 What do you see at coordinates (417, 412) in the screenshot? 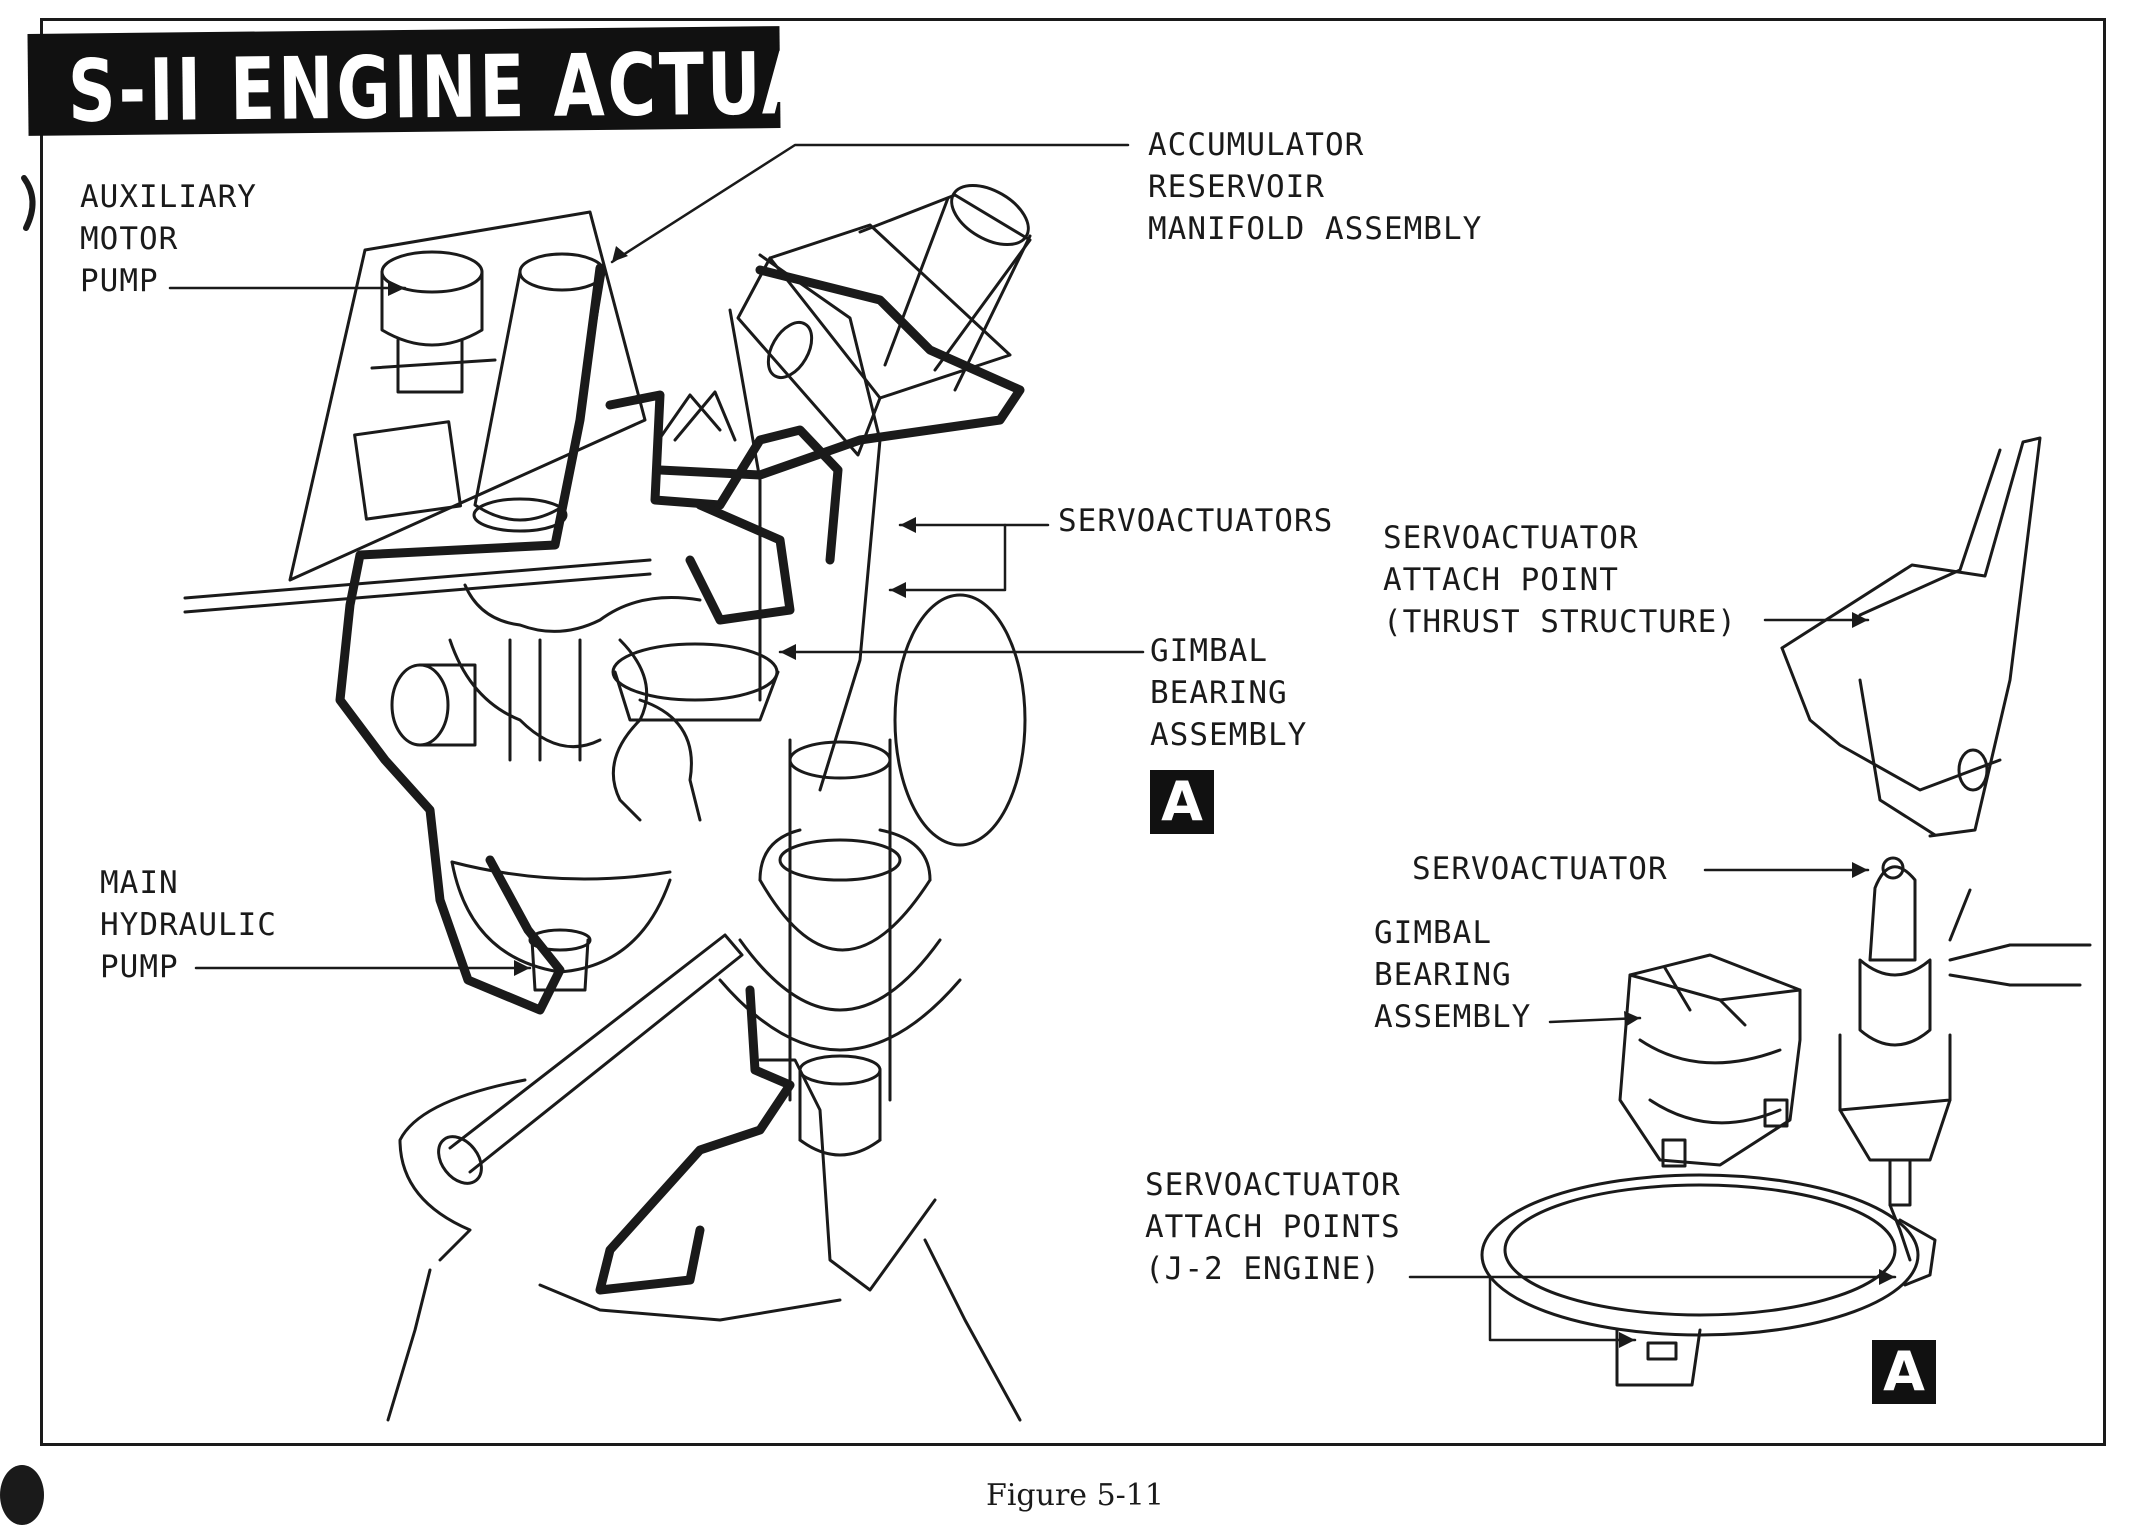
I see `thrust-structure-panel` at bounding box center [417, 412].